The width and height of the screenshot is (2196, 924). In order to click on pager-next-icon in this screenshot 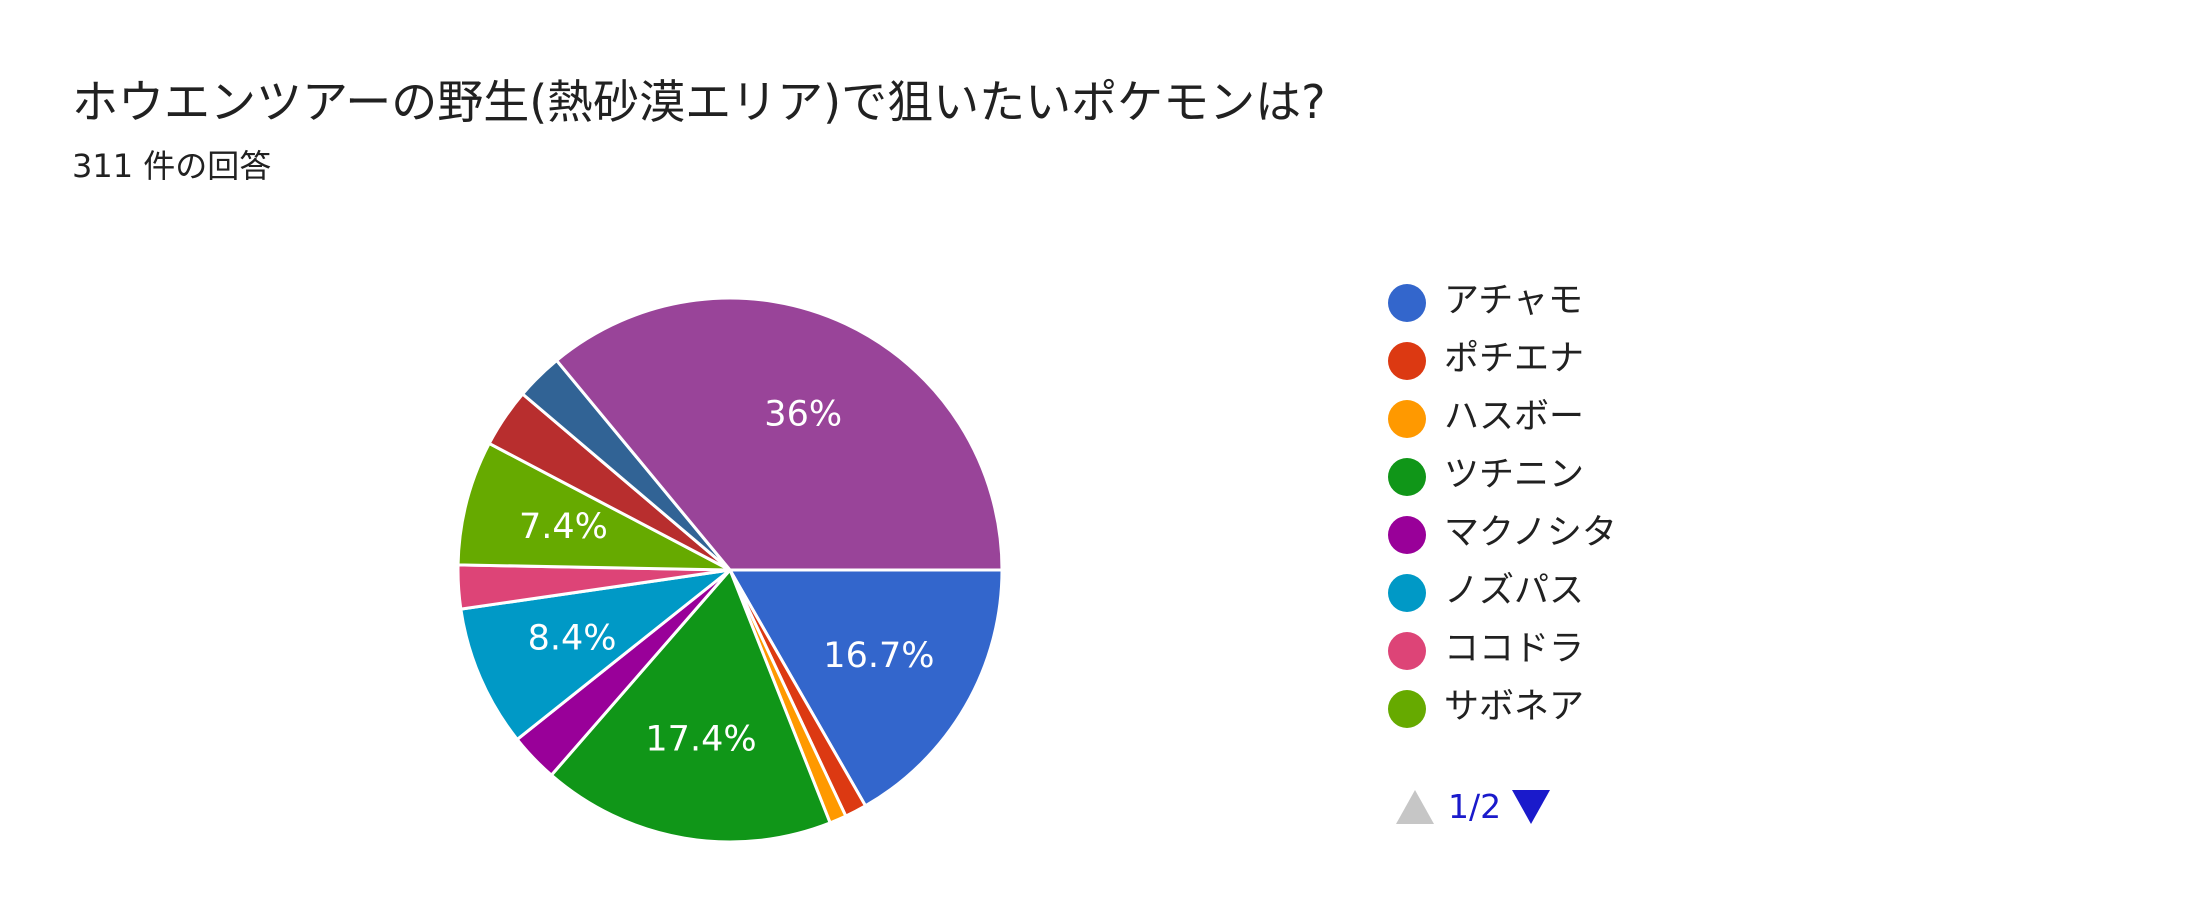, I will do `click(1531, 807)`.